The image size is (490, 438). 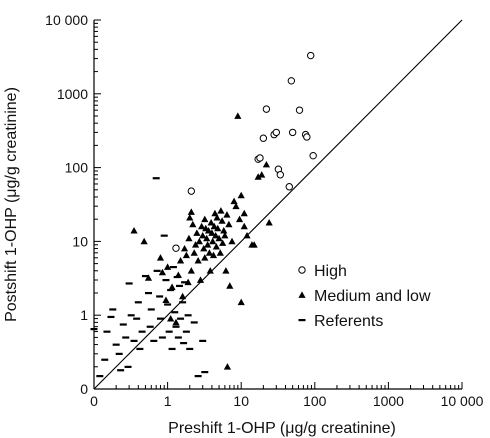 What do you see at coordinates (282, 428) in the screenshot?
I see `x-axis-title: Preshift 1-OHP (μg/g creatinine)` at bounding box center [282, 428].